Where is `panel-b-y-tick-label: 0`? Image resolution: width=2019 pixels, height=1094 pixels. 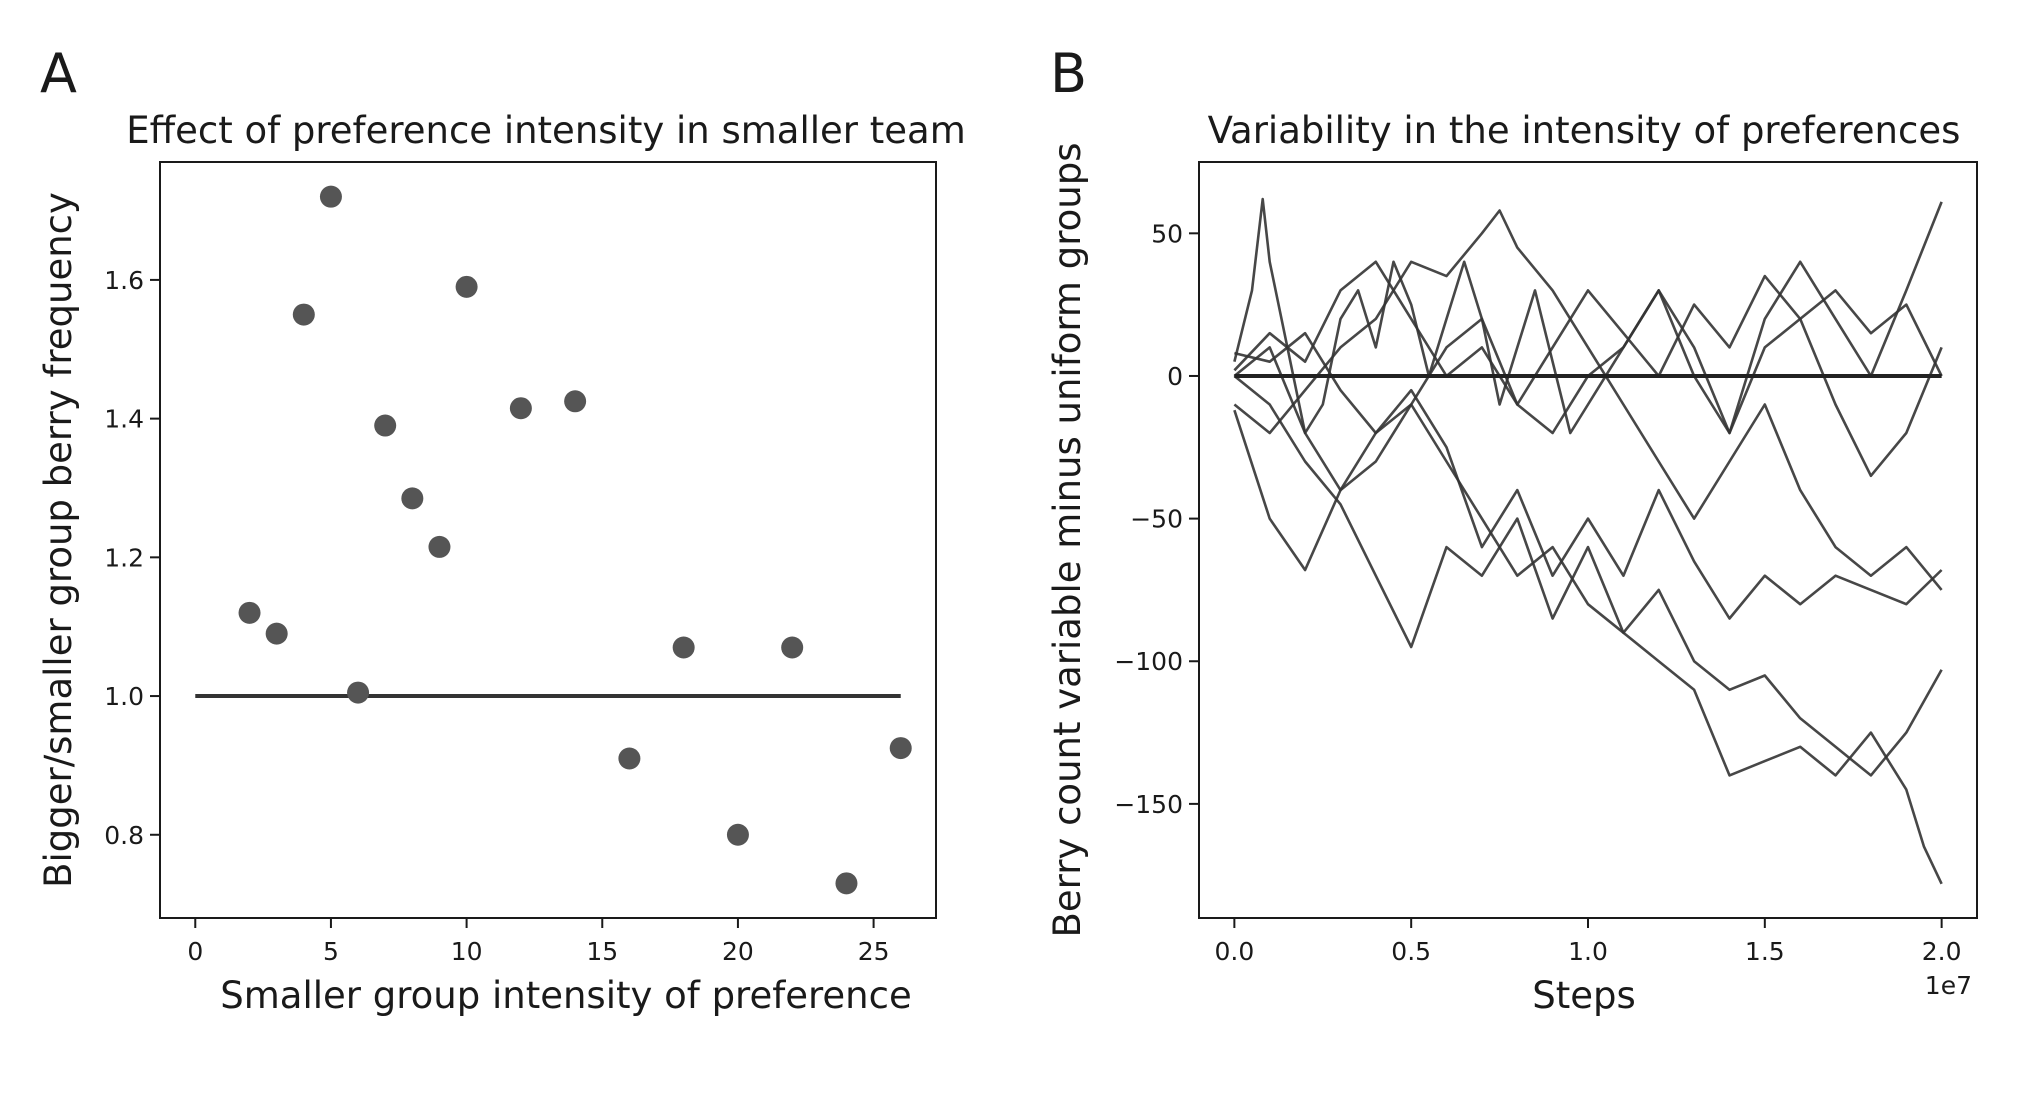 panel-b-y-tick-label: 0 is located at coordinates (1175, 376).